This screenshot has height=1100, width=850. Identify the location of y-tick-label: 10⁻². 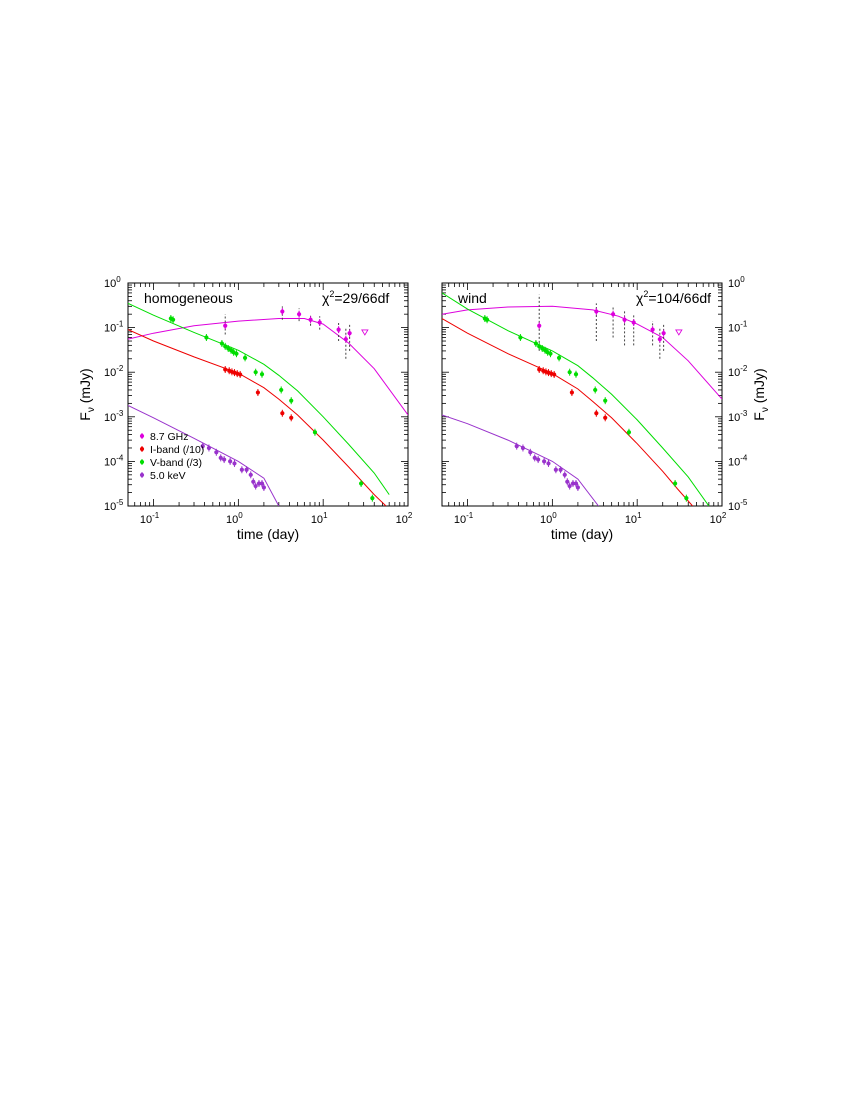
(738, 371).